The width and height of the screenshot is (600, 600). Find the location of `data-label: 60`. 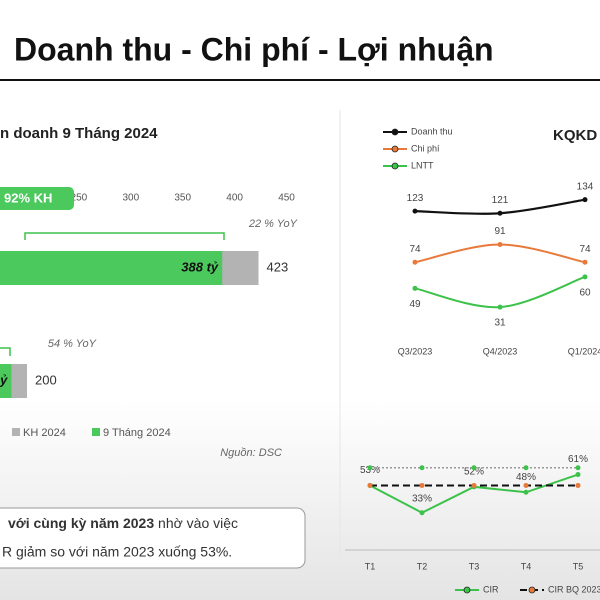

data-label: 60 is located at coordinates (585, 292).